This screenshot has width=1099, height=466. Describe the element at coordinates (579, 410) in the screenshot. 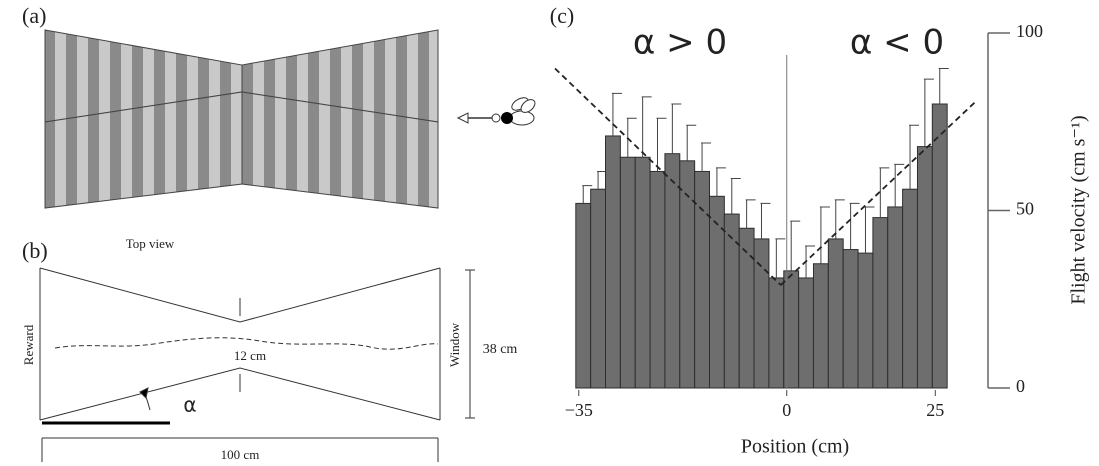

I see `x-tick-label: −35` at that location.